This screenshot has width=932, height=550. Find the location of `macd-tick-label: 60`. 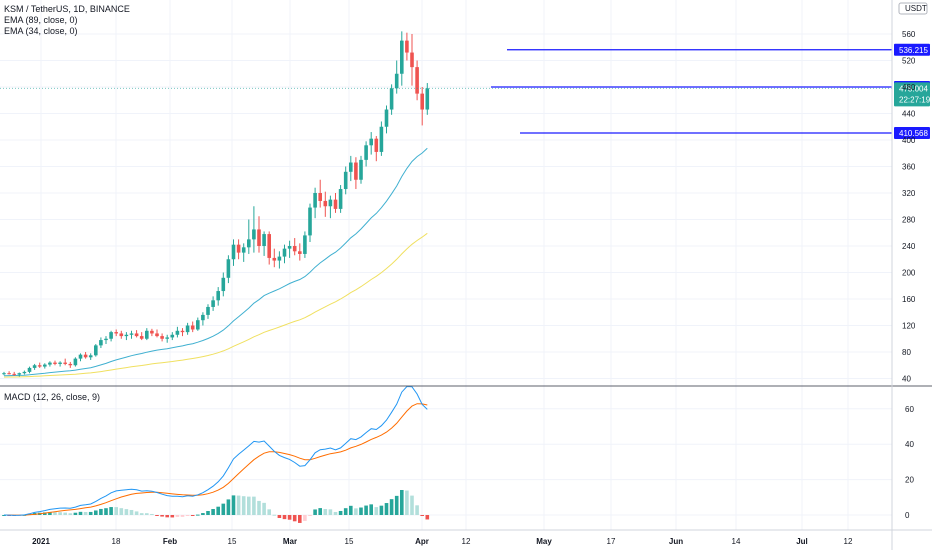

macd-tick-label: 60 is located at coordinates (909, 409).